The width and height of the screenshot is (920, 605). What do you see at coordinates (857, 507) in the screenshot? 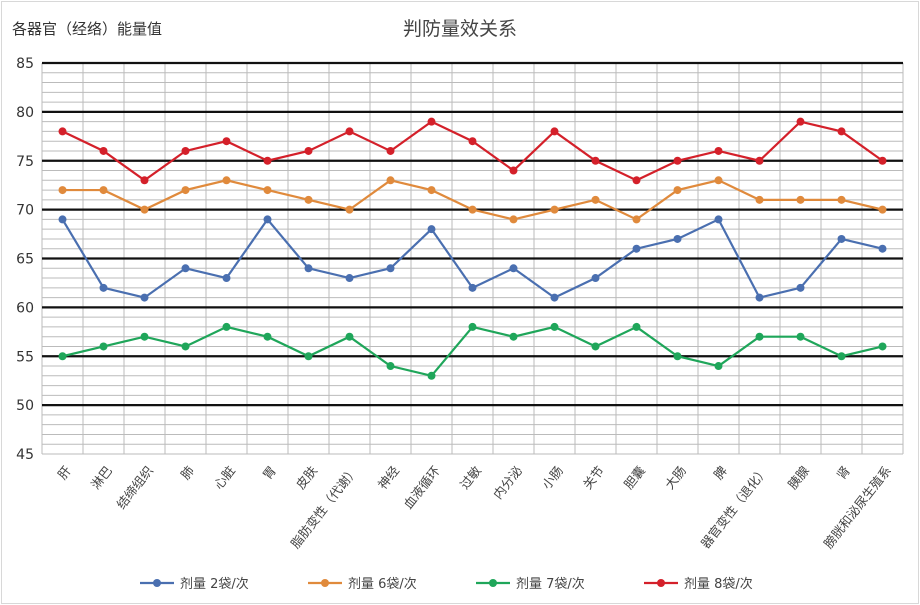
I see `x-tick-label: 膀胱和泌尿生殖系` at bounding box center [857, 507].